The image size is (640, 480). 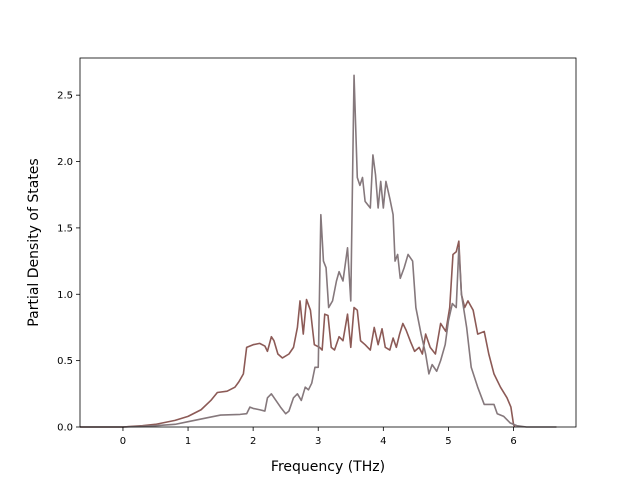 I want to click on y-axis-ticks: 0.0 0.5 1.0 1.5 2.0 2.5, so click(x=68, y=262).